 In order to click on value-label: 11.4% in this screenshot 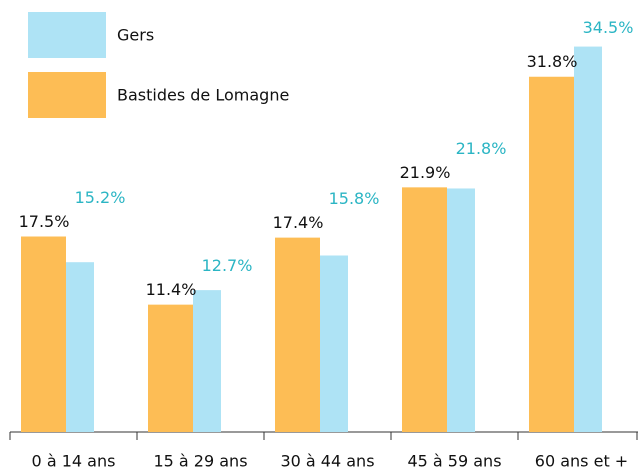, I will do `click(171, 289)`.